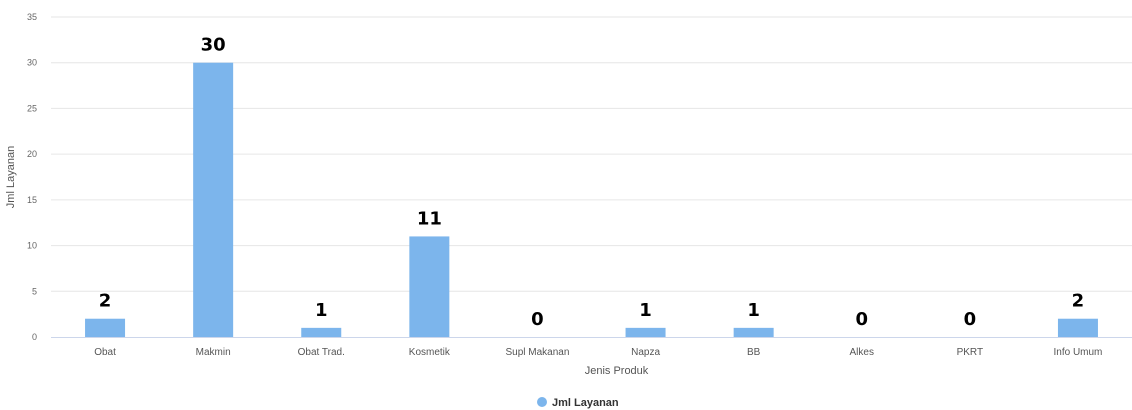 The height and width of the screenshot is (410, 1132). Describe the element at coordinates (105, 352) in the screenshot. I see `x-tick-label: Obat` at that location.